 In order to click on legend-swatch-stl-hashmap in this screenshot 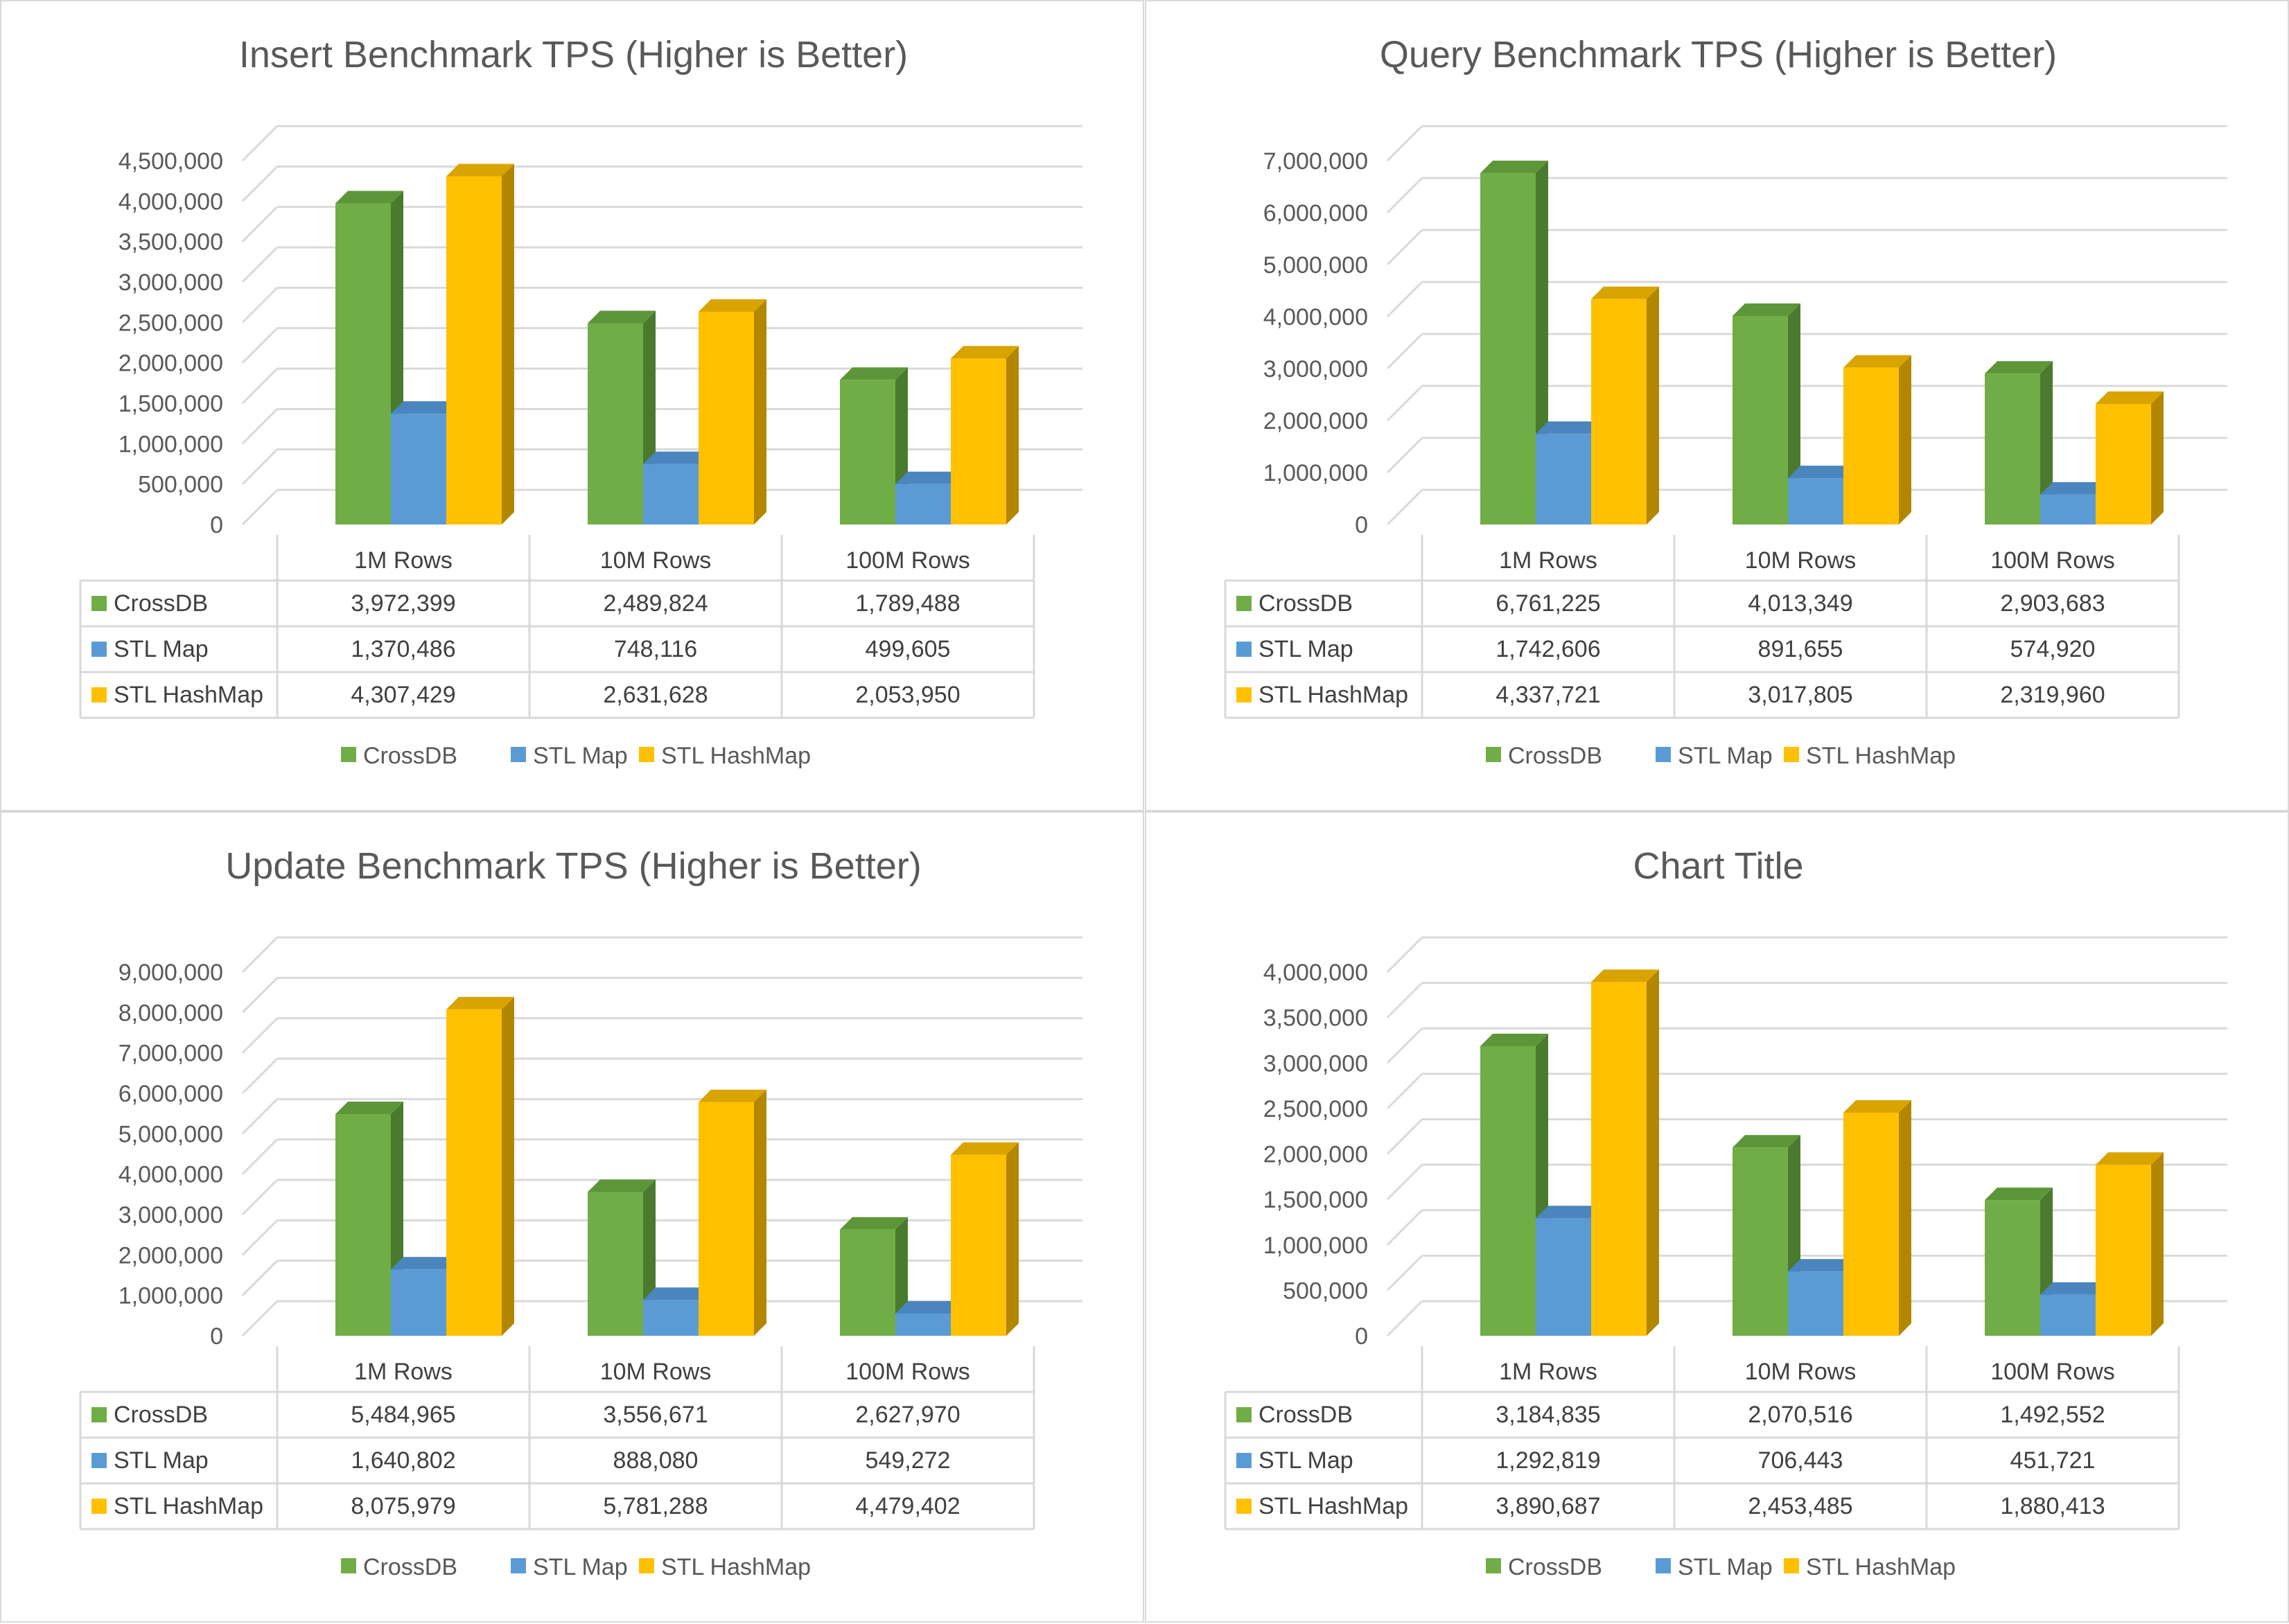, I will do `click(647, 1565)`.